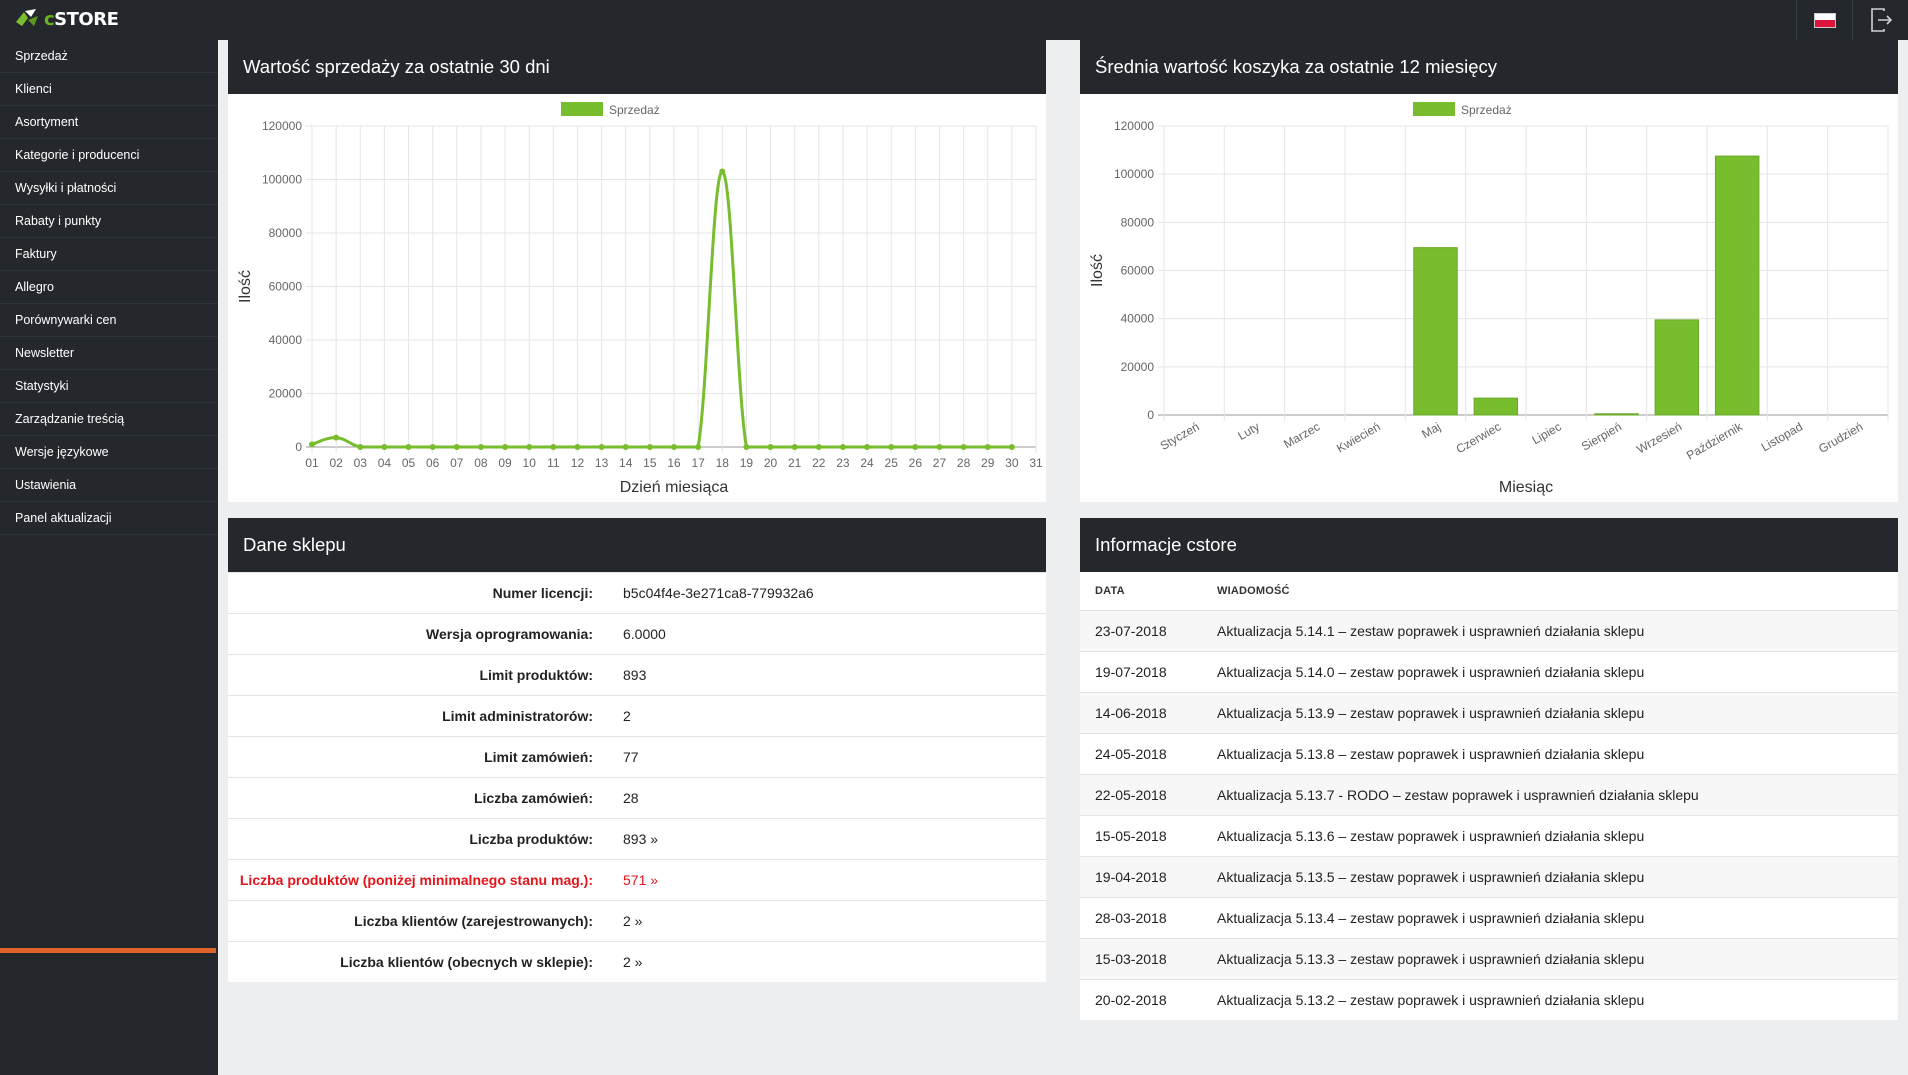 Image resolution: width=1908 pixels, height=1075 pixels. What do you see at coordinates (1148, 794) in the screenshot?
I see `news-date: 22-05-2018` at bounding box center [1148, 794].